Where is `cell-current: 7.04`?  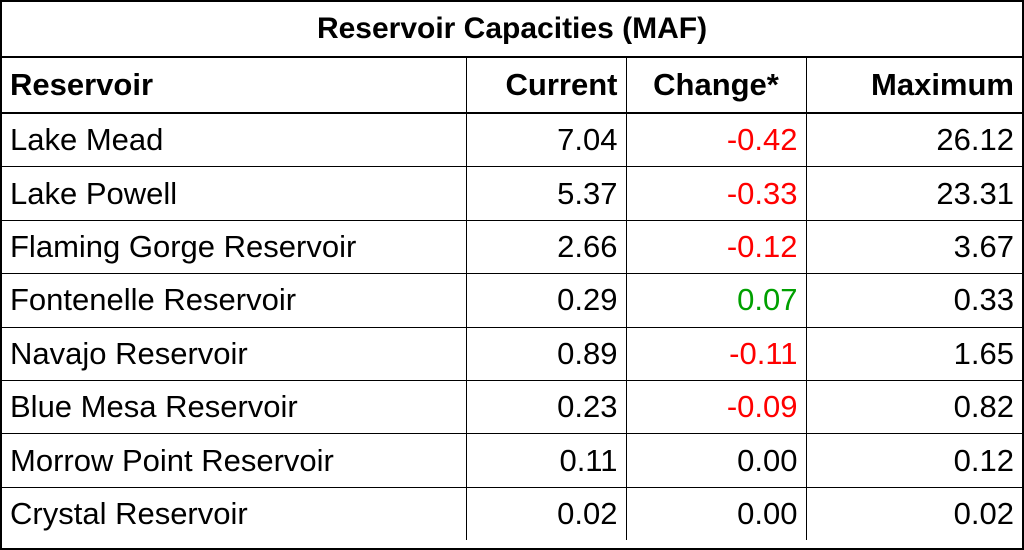
cell-current: 7.04 is located at coordinates (545, 140).